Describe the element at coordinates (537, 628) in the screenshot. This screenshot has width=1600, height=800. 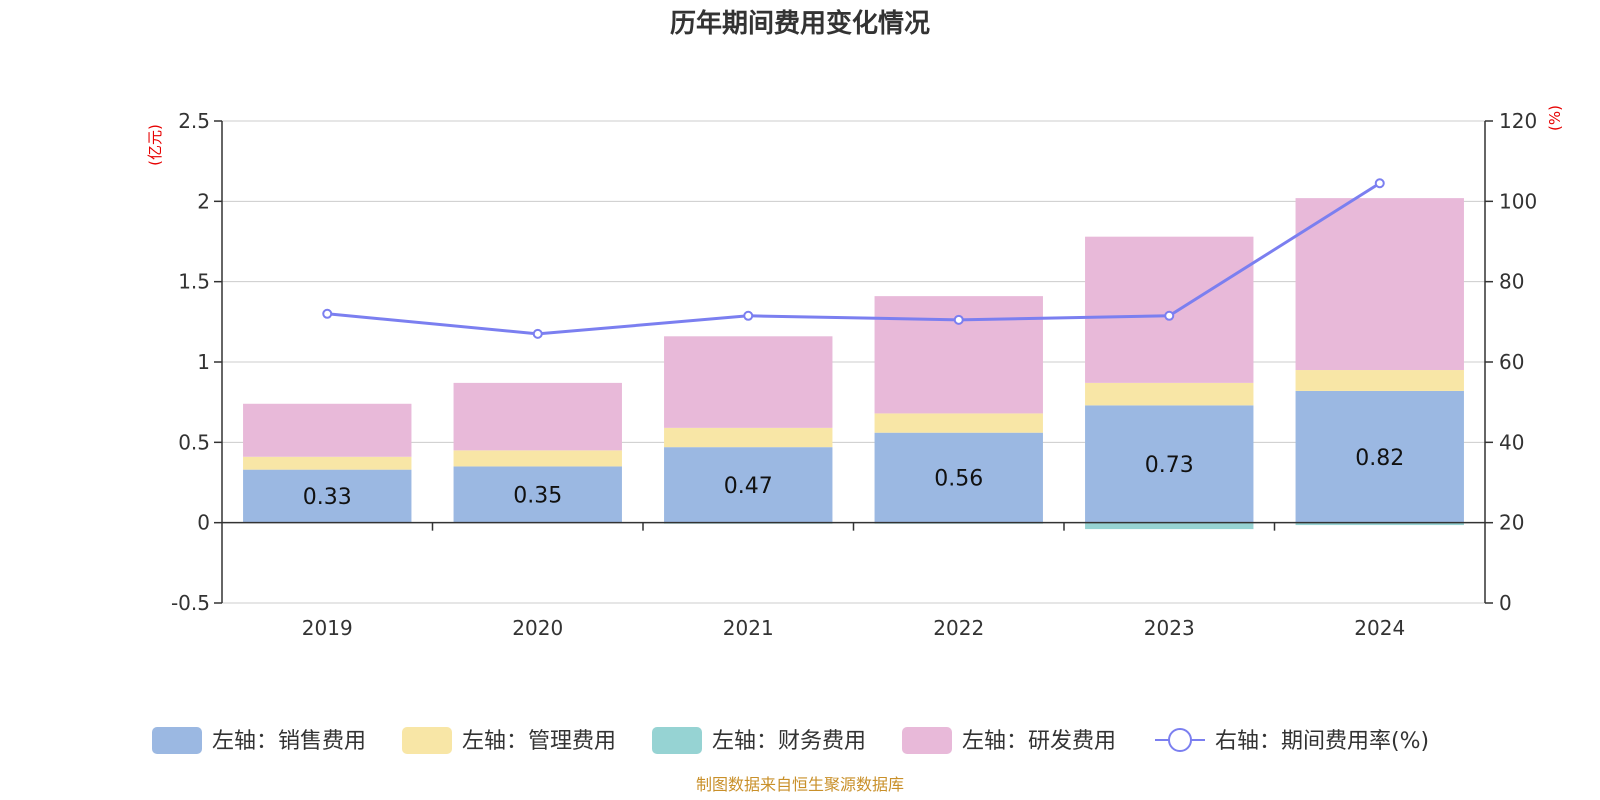
I see `x-tick-label: 2020` at that location.